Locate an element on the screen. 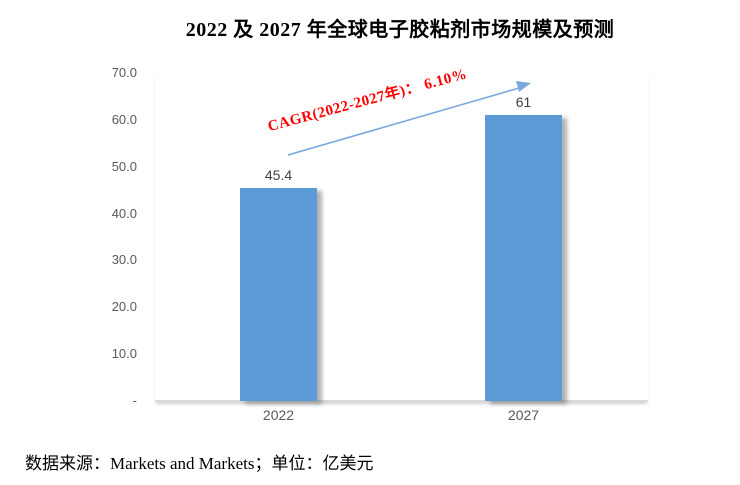 This screenshot has width=740, height=485. bar-value-label-2027: 61 is located at coordinates (523, 102).